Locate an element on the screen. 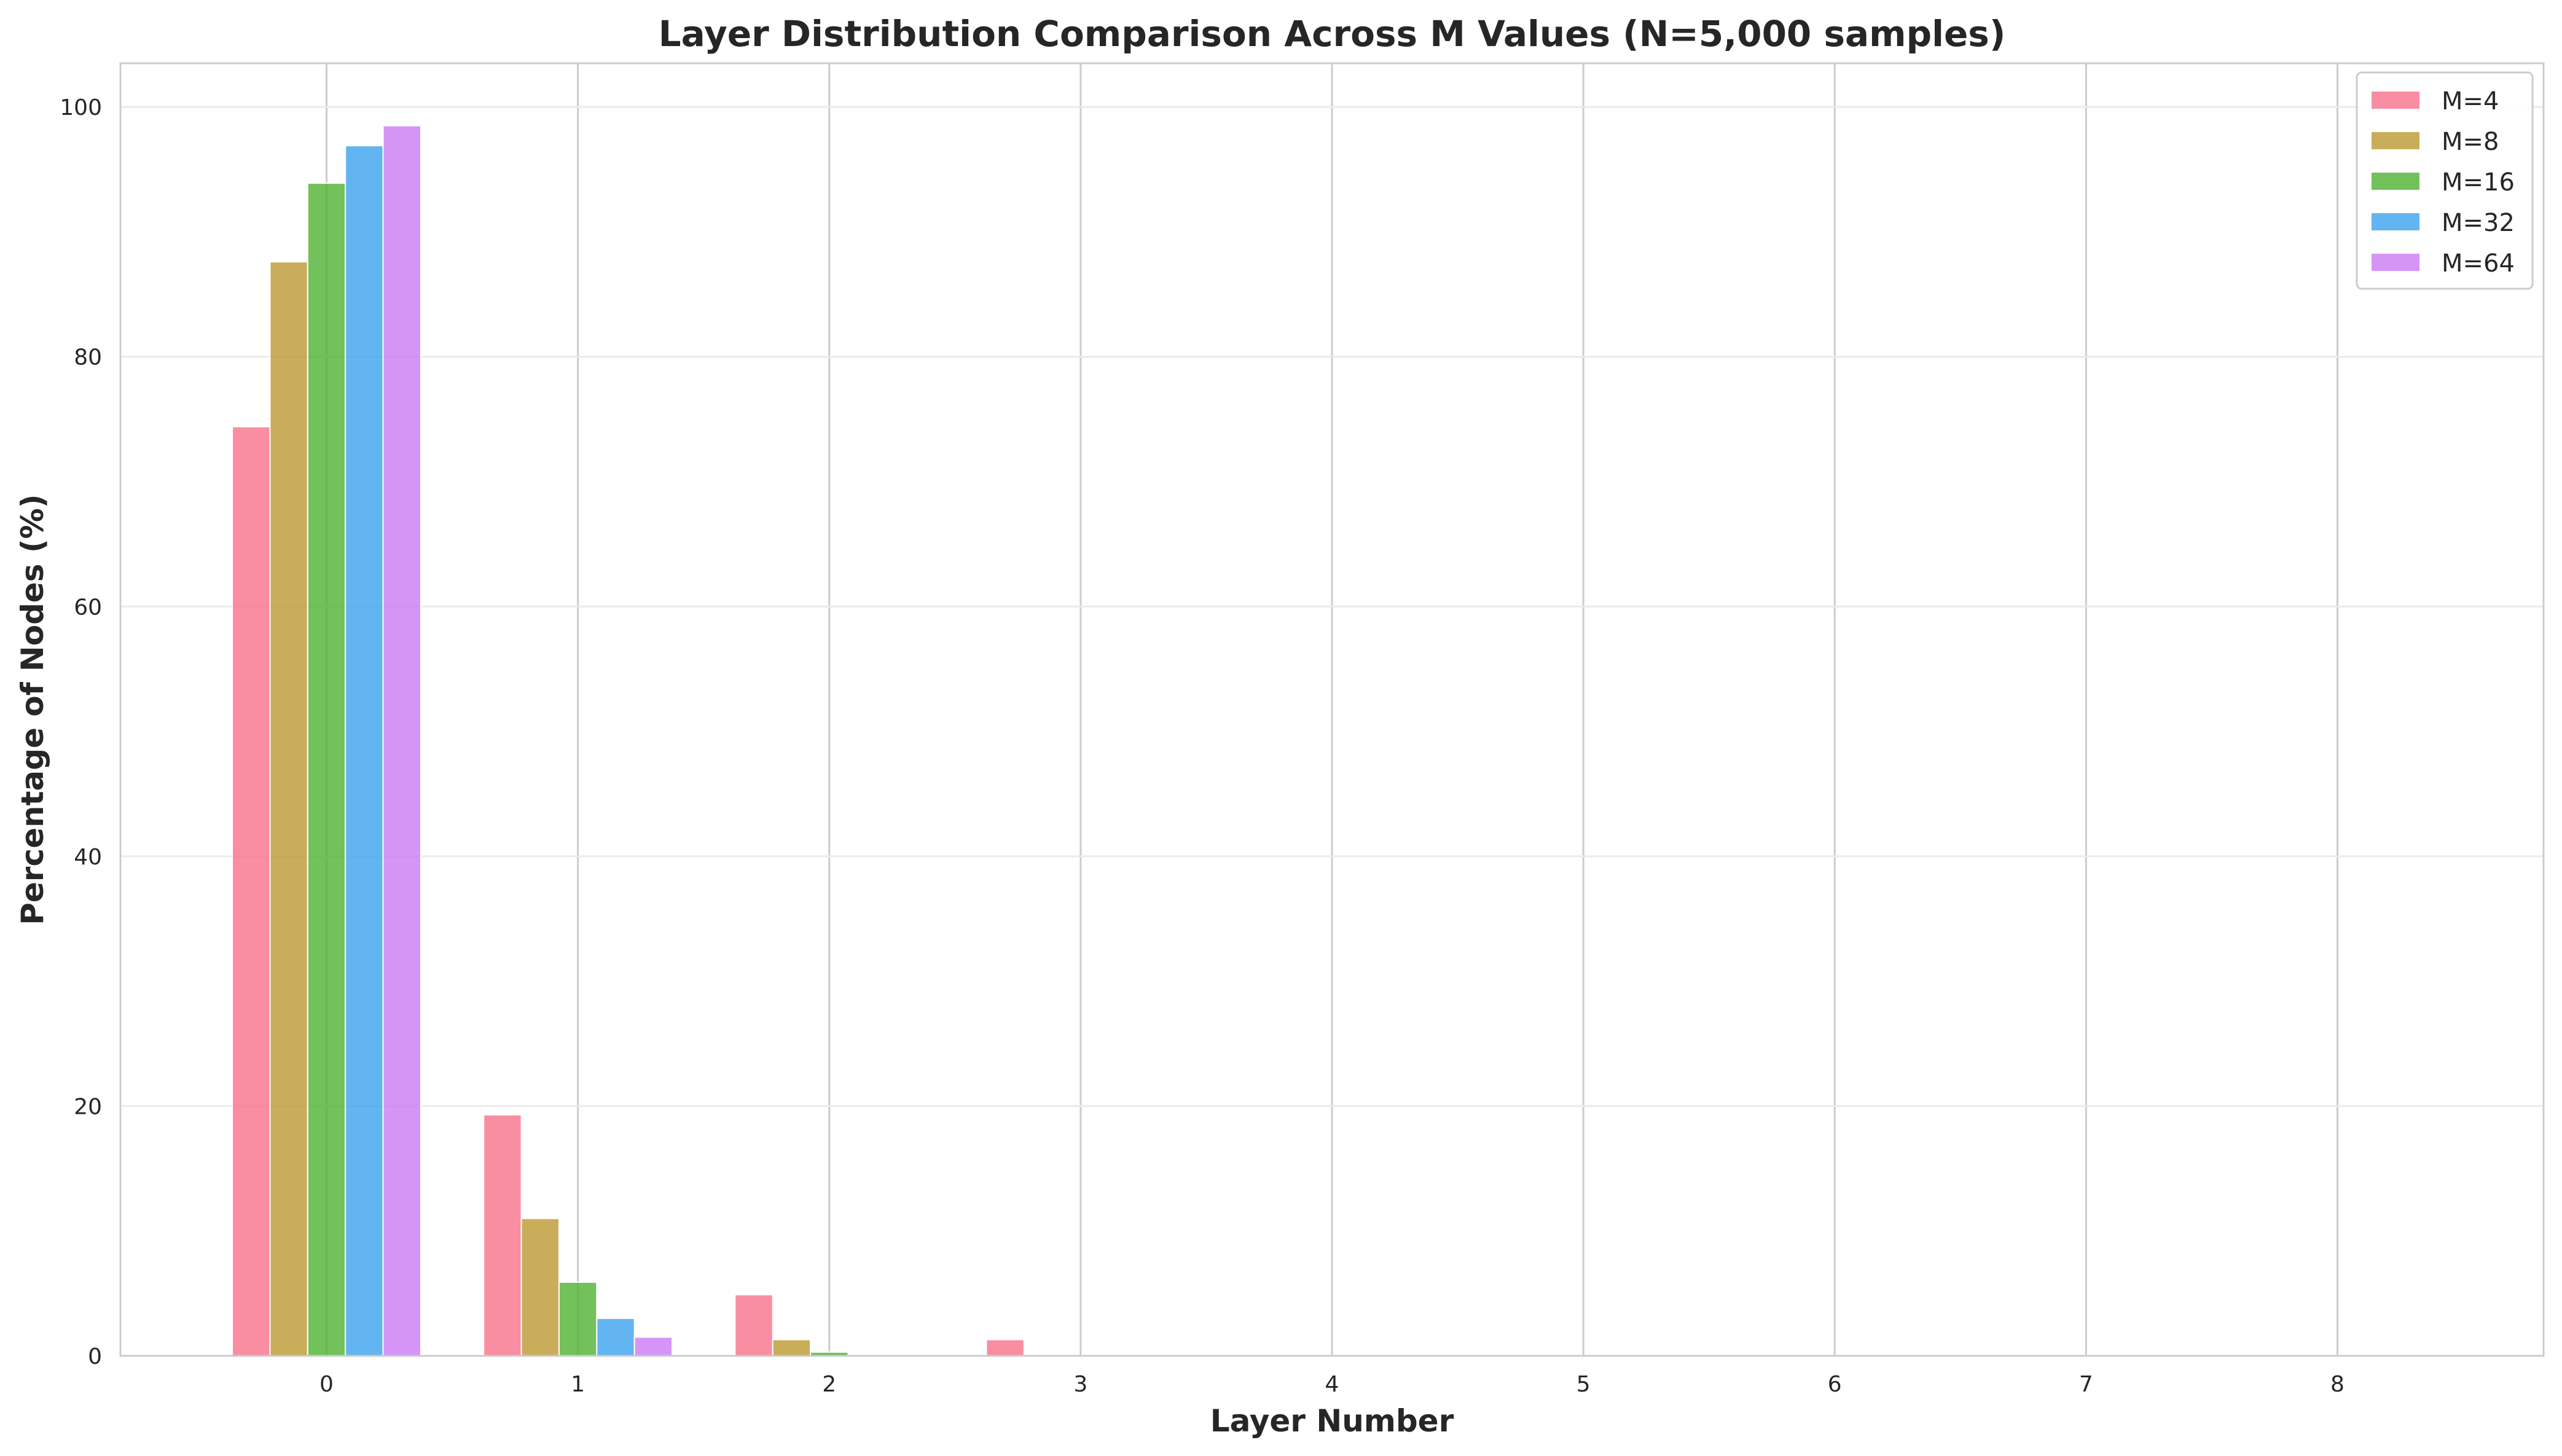 The width and height of the screenshot is (2562, 1456). x-tick-label: 3 is located at coordinates (1080, 1384).